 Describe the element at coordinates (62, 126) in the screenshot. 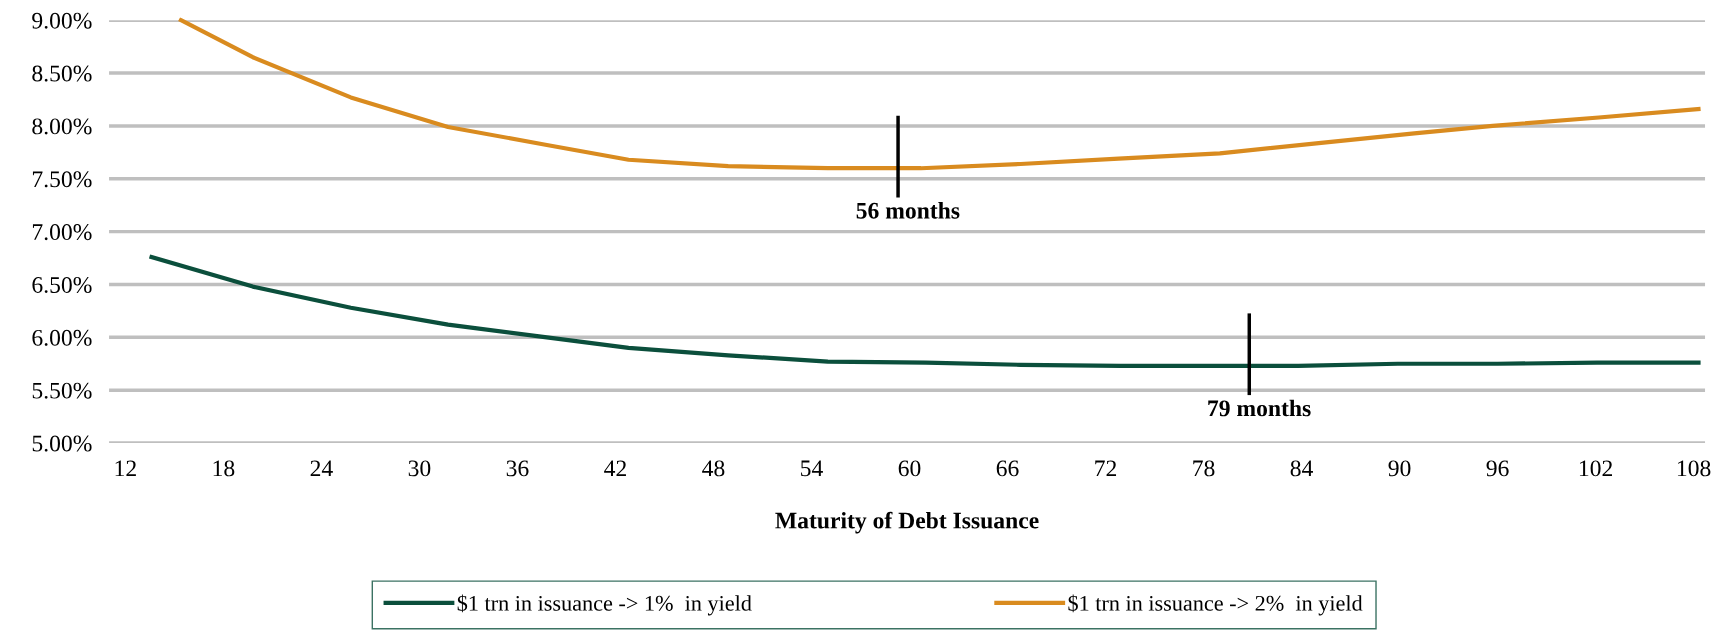

I see `y-tick-label: 8.00%` at that location.